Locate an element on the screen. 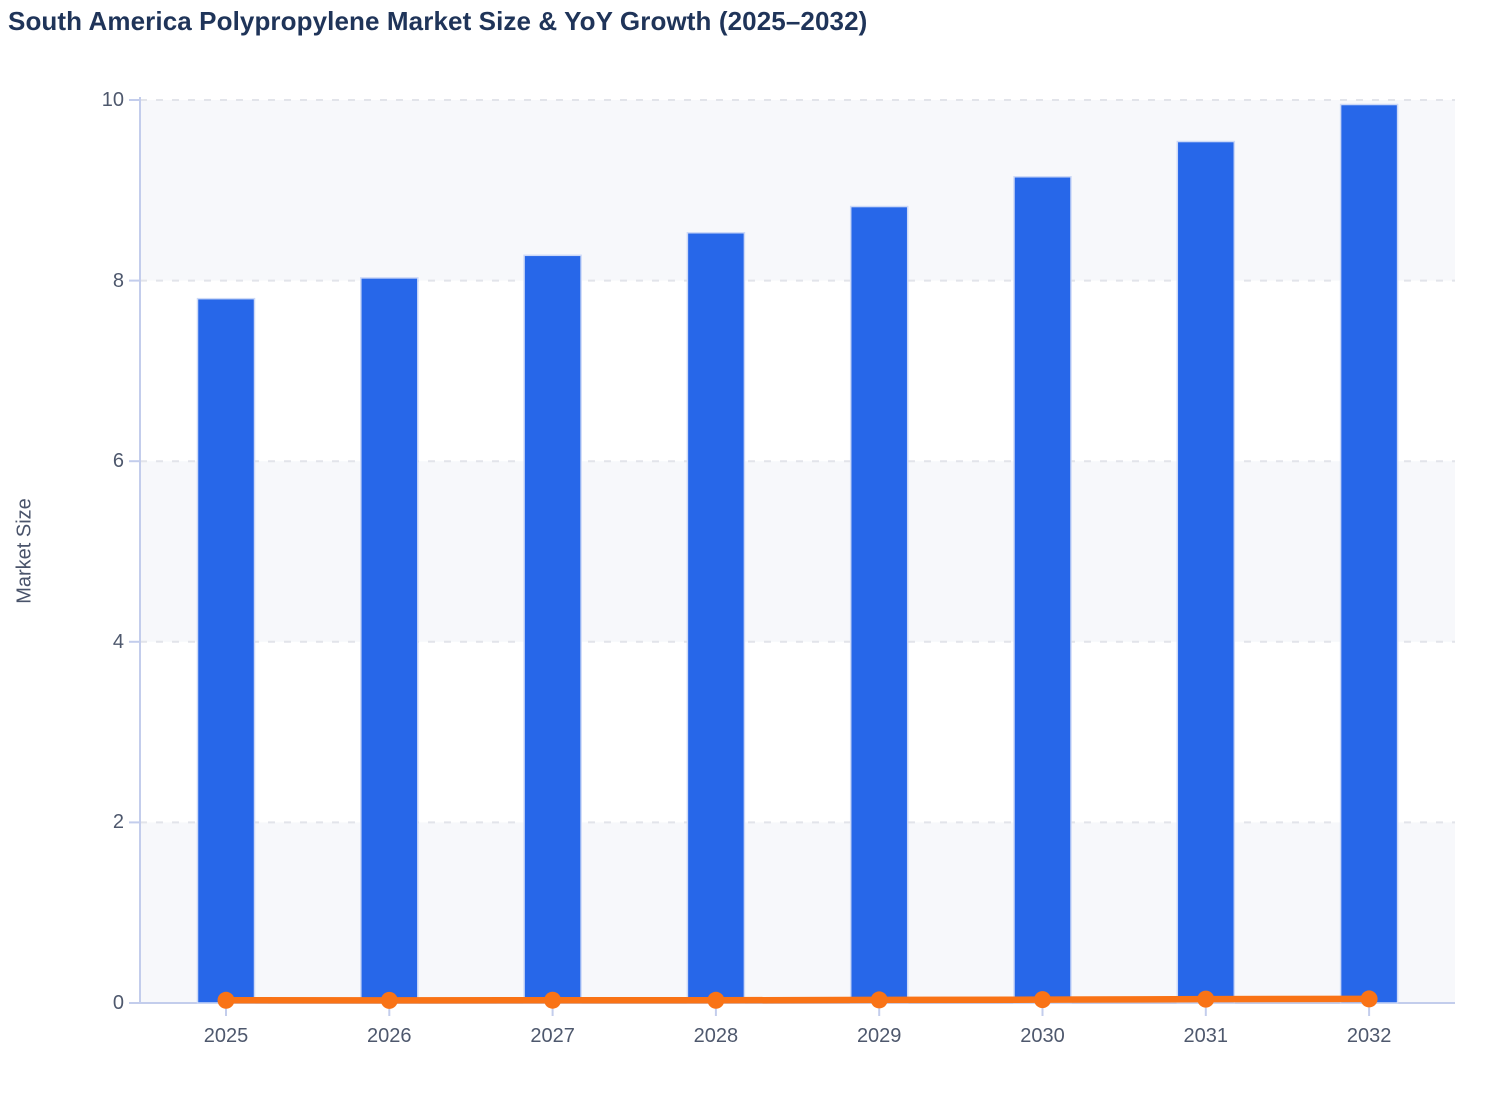 Image resolution: width=1508 pixels, height=1120 pixels. yoy-line is located at coordinates (797, 999).